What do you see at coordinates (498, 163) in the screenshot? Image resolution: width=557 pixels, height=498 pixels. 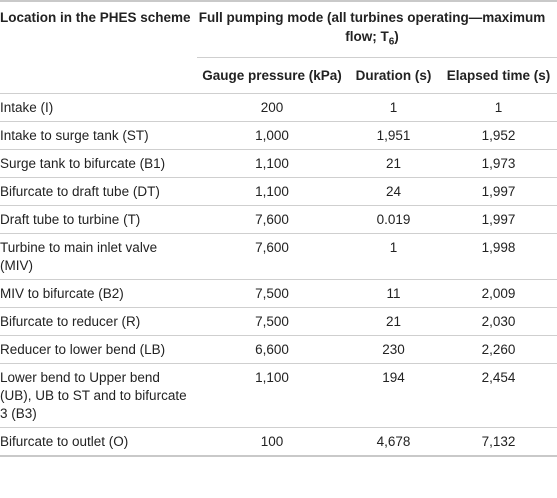 I see `elapsed-cell: 1,973` at bounding box center [498, 163].